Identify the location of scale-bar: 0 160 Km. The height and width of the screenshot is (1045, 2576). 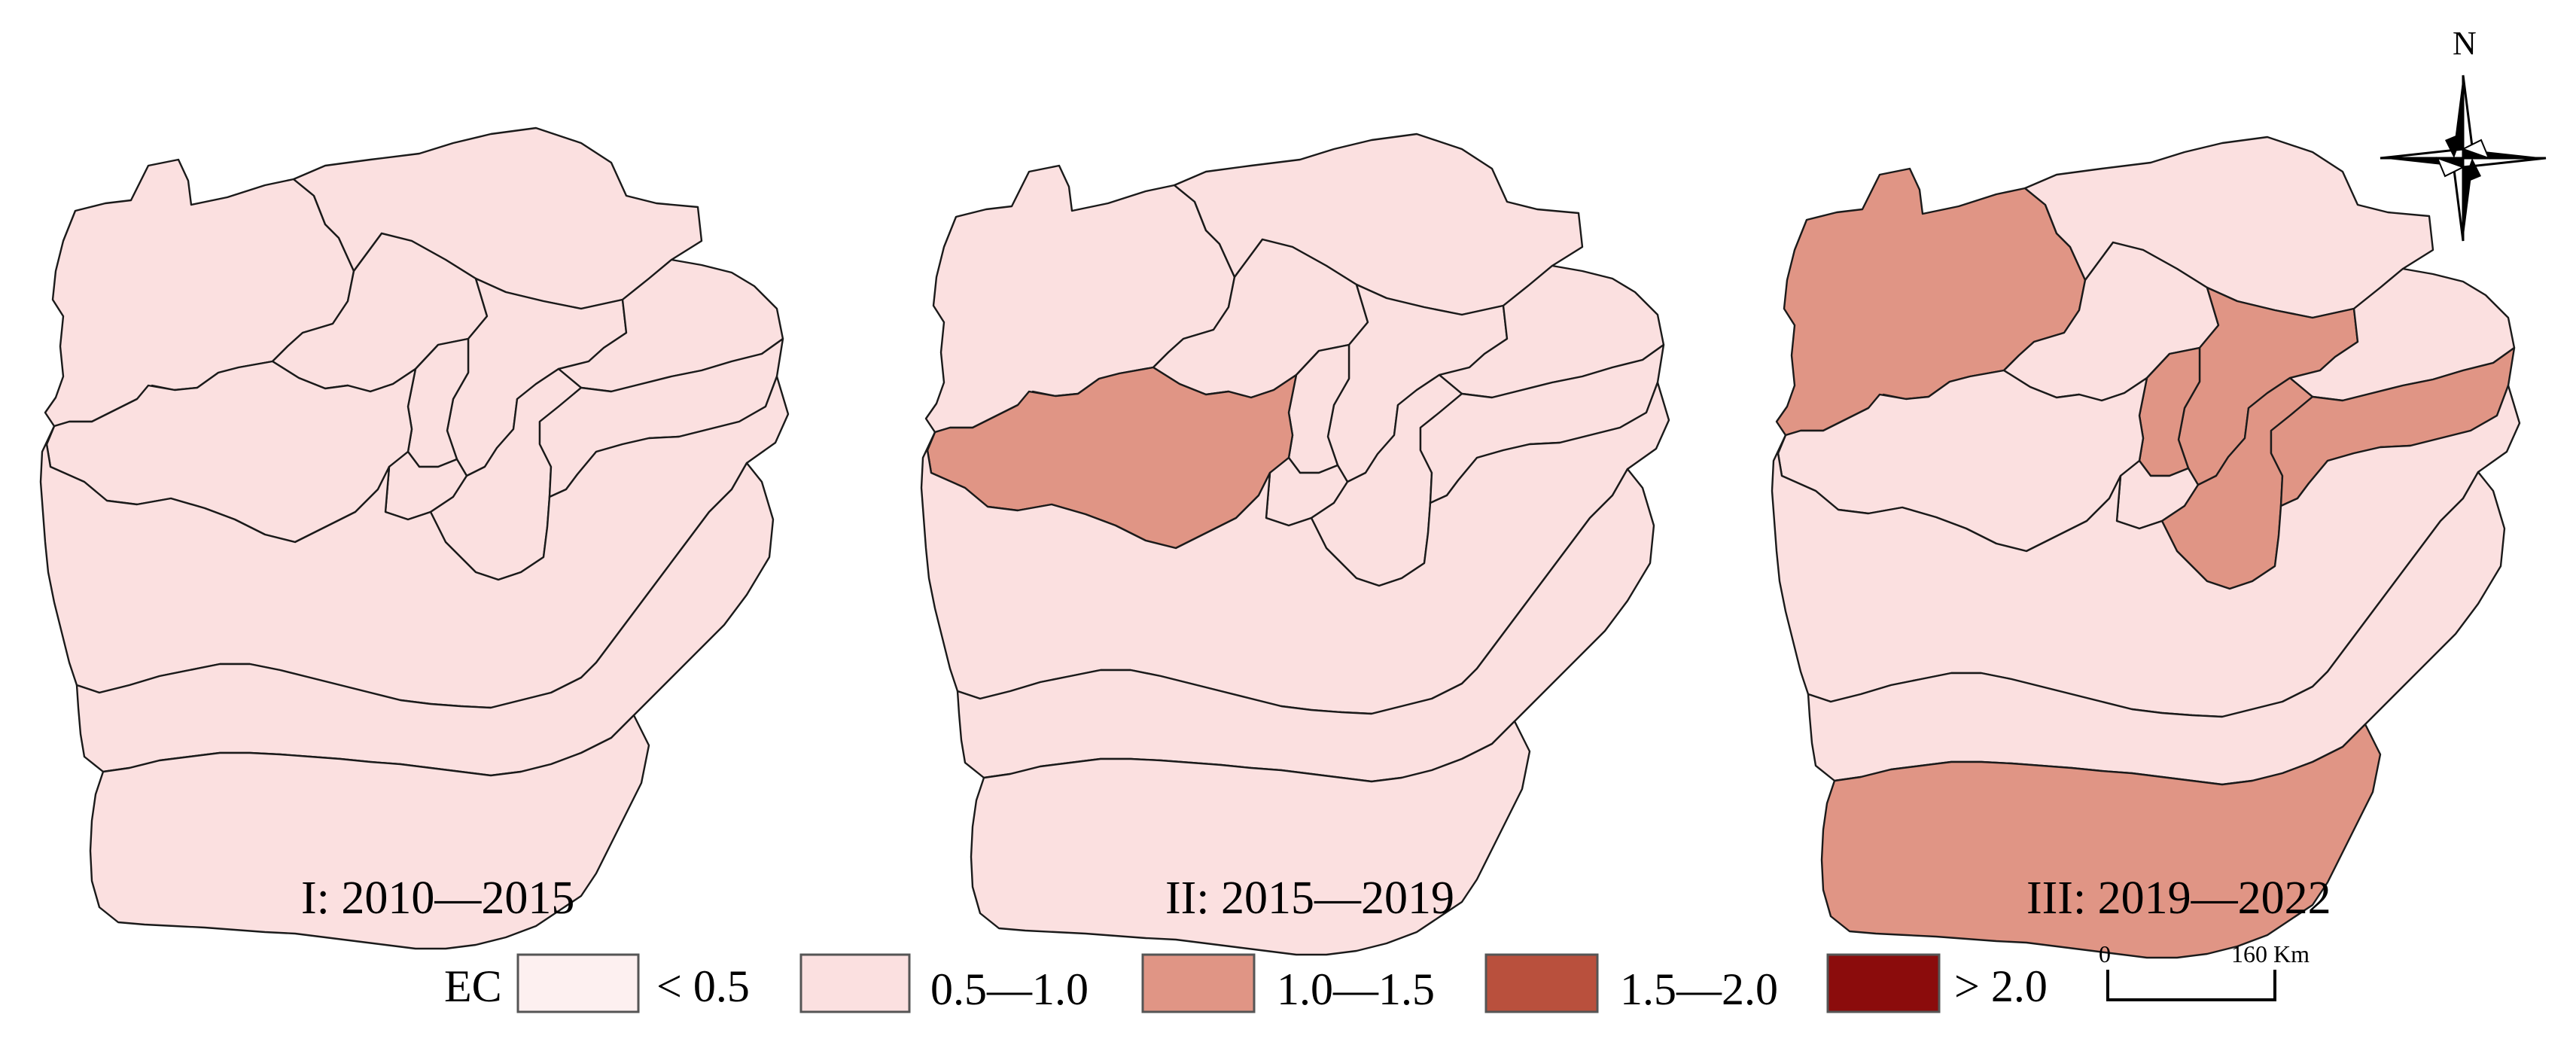
(2205, 971).